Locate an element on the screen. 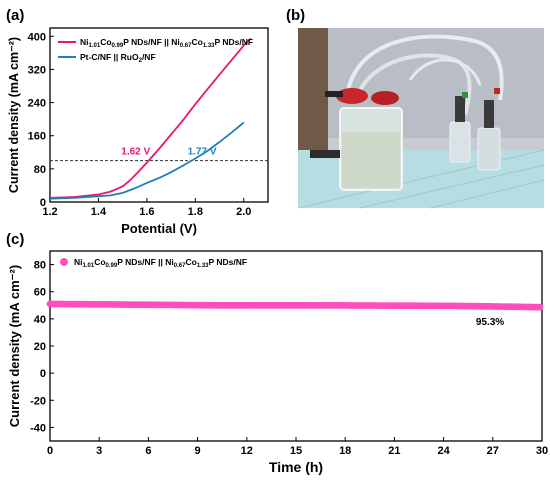 The image size is (550, 486). y-tick-label-a: 400 is located at coordinates (37, 37).